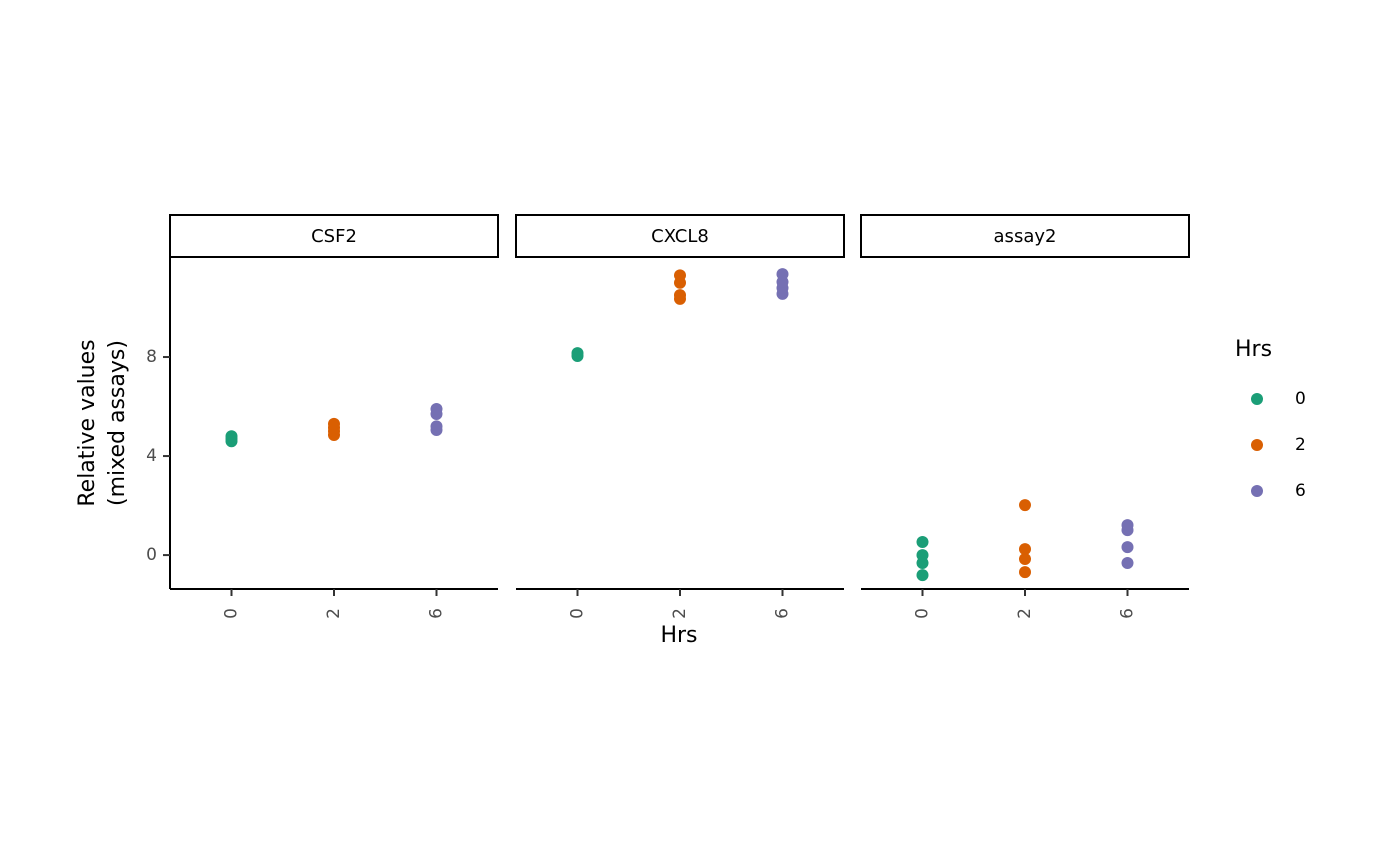 This screenshot has height=866, width=1400. I want to click on y-axis-title: (mixed assays), so click(117, 423).